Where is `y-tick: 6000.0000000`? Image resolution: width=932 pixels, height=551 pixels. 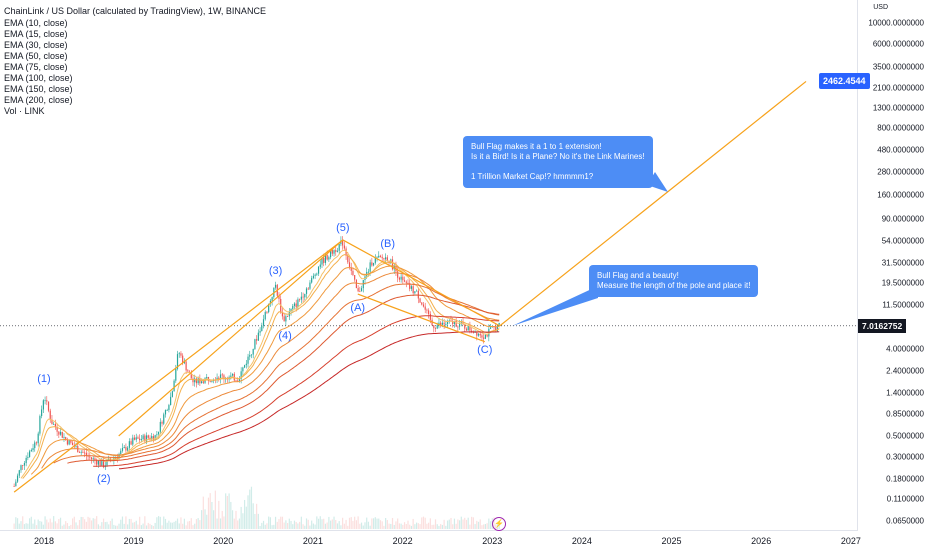
y-tick: 6000.0000000 is located at coordinates (898, 44).